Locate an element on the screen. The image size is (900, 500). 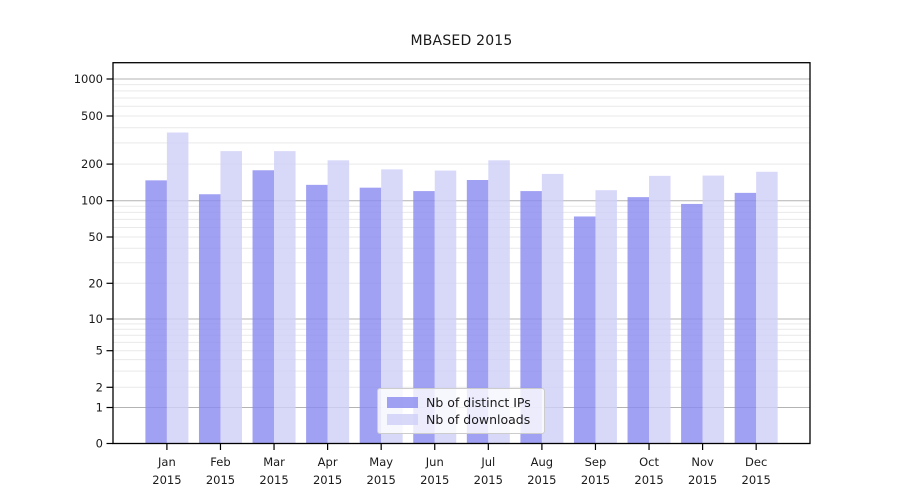
chart-title: MBASED 2015 is located at coordinates (461, 41).